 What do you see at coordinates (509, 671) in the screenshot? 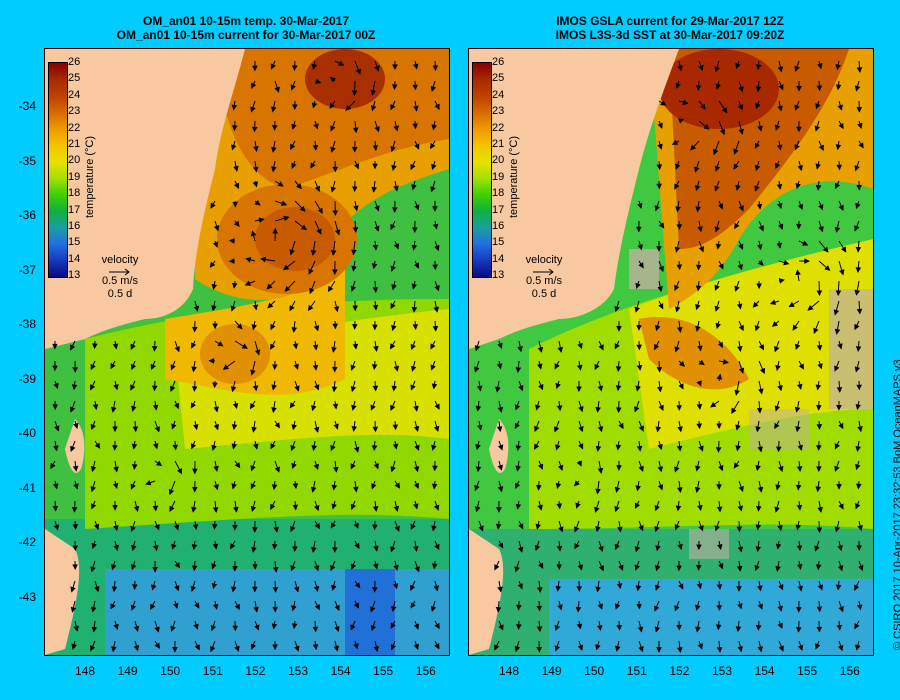
I see `longitude-tick-label: 148` at bounding box center [509, 671].